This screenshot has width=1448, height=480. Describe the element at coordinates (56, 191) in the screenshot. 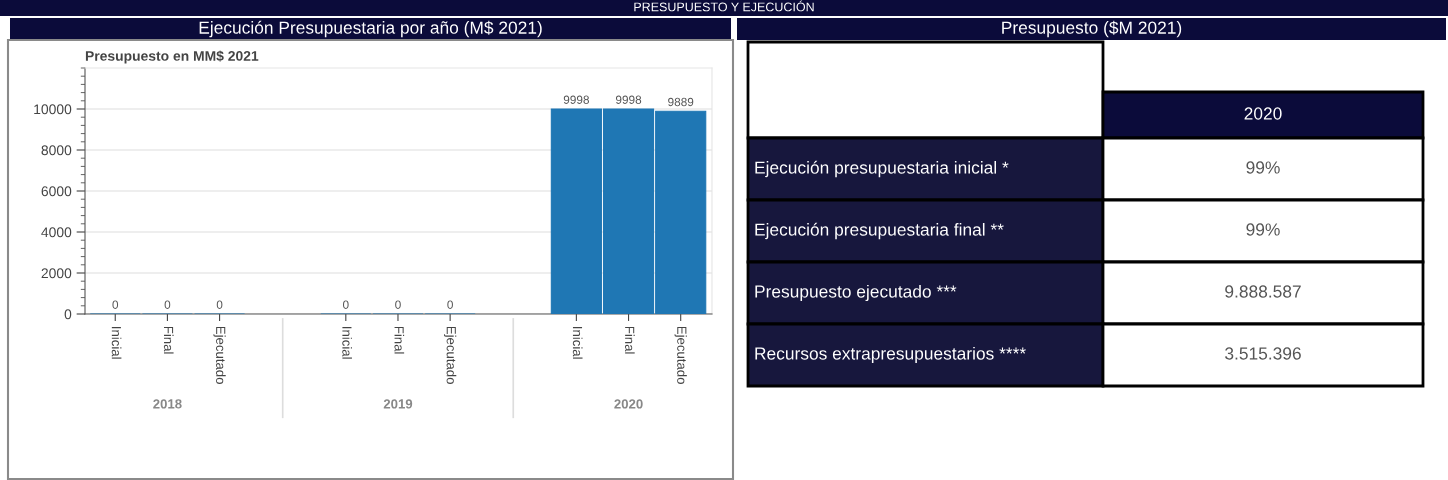

I see `y-tick-label: 6000` at that location.